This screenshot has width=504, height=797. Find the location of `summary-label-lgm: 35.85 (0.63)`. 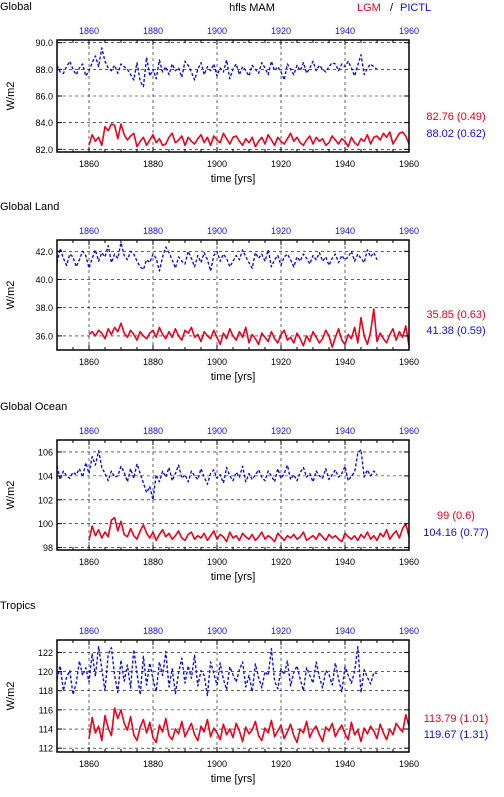

summary-label-lgm: 35.85 (0.63) is located at coordinates (455, 315).